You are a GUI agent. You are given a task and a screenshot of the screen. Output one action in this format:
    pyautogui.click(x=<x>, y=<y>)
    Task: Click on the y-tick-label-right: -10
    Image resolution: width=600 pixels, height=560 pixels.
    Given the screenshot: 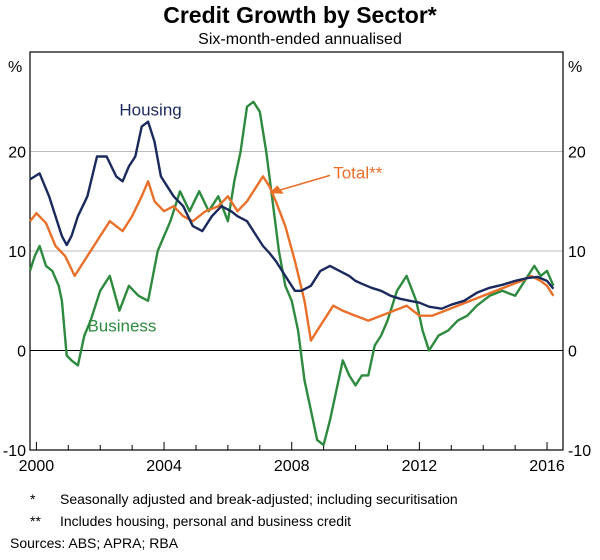 What is the action you would take?
    pyautogui.click(x=579, y=451)
    